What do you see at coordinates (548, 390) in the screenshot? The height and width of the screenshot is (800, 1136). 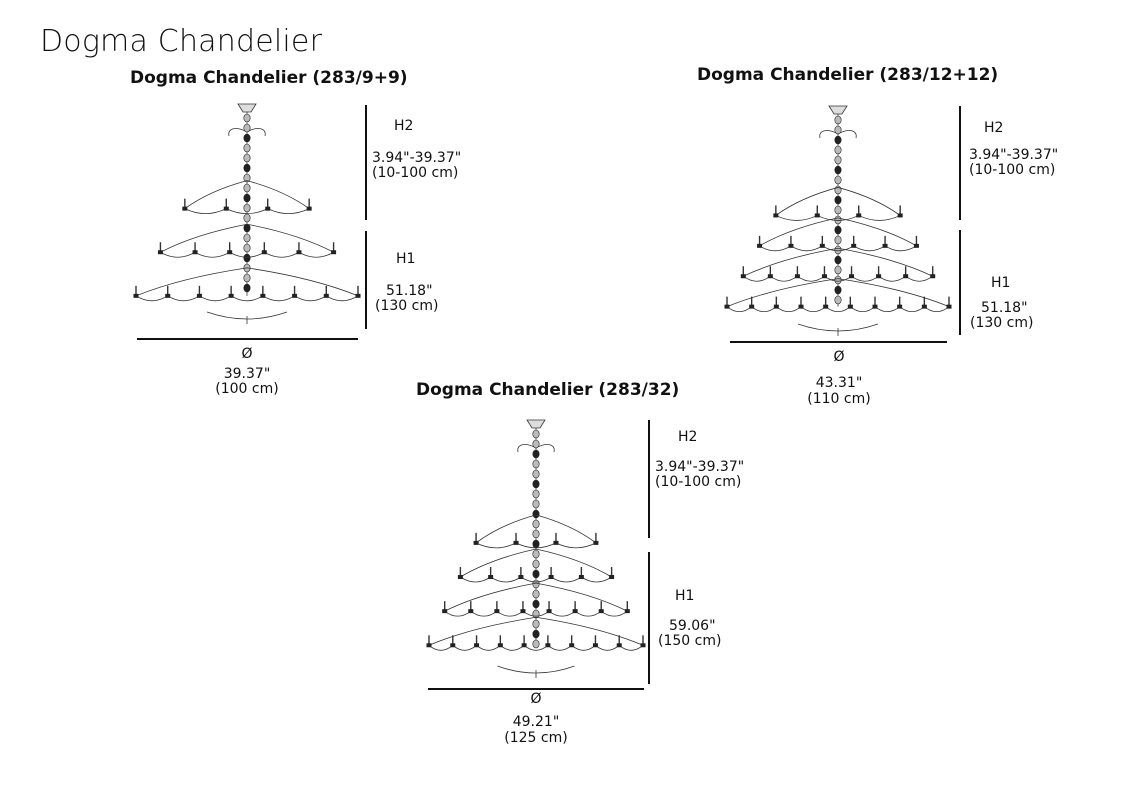 I see `model-title: Dogma Chandelier (283/32)` at bounding box center [548, 390].